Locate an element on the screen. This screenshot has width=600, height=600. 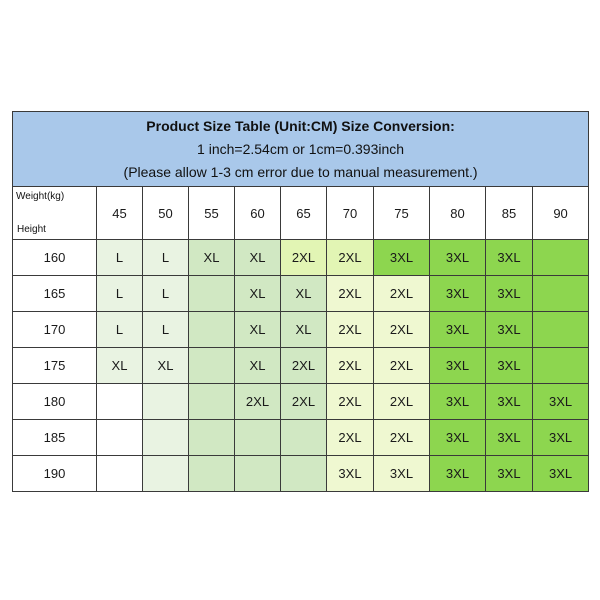
corner-cell: Weight(kg) Height is located at coordinates (54, 213).